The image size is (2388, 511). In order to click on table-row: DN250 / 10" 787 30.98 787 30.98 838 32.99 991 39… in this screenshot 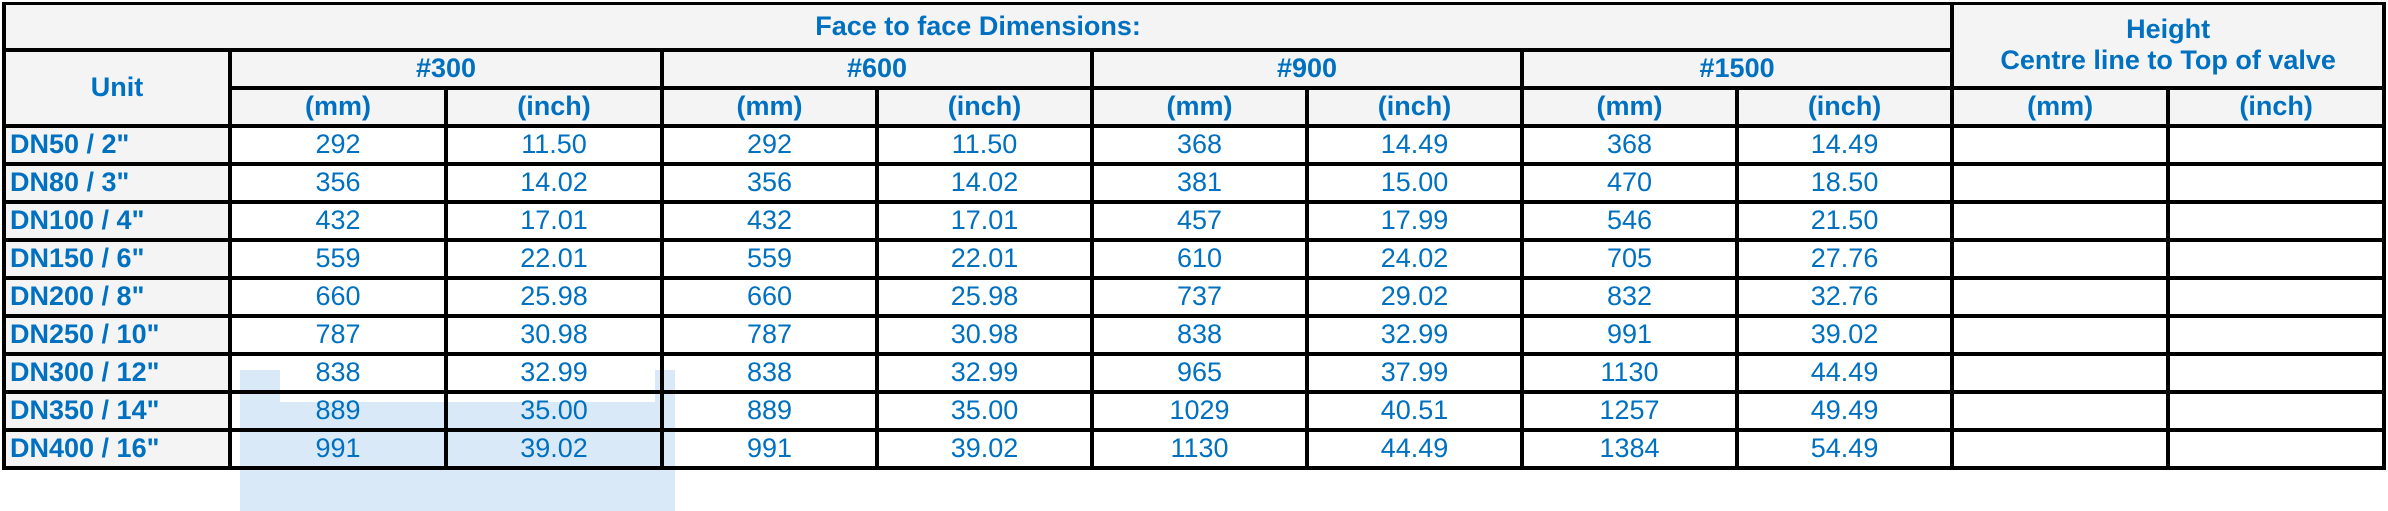, I will do `click(1194, 334)`.